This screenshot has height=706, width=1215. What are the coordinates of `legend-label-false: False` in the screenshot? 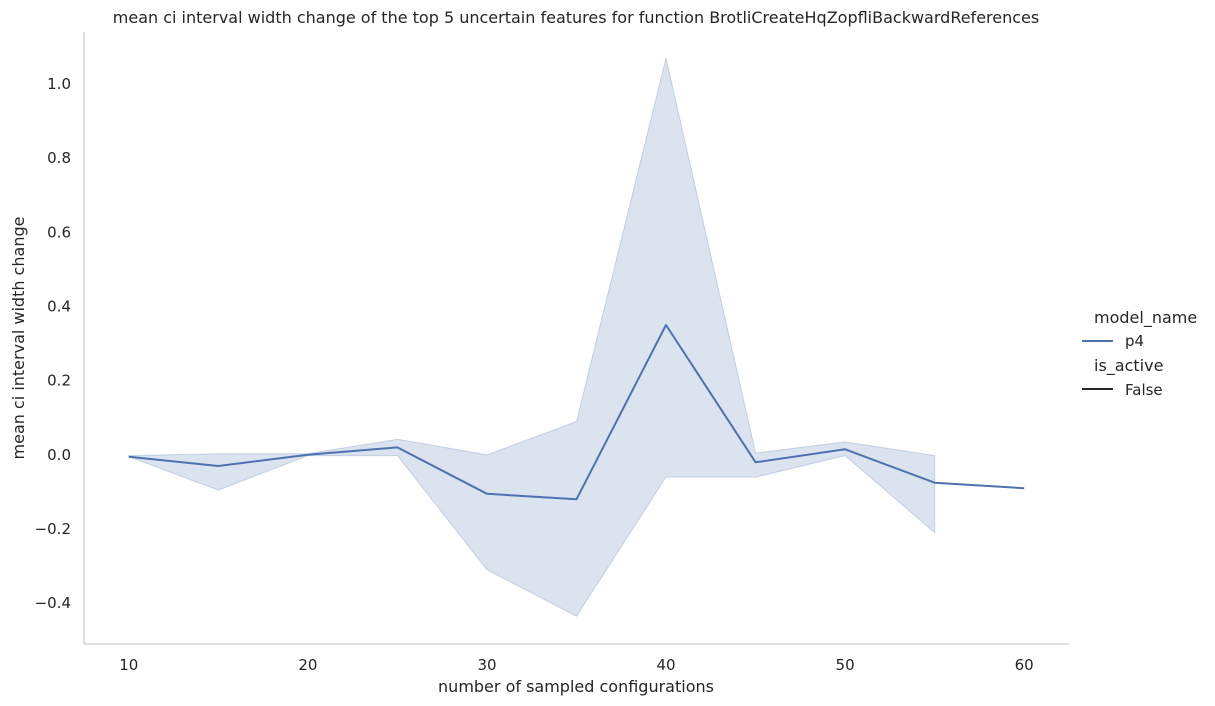 It's located at (1144, 390).